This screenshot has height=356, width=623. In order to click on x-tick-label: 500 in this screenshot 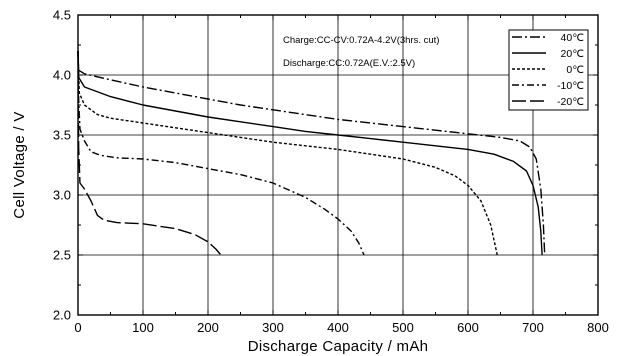, I will do `click(403, 327)`.